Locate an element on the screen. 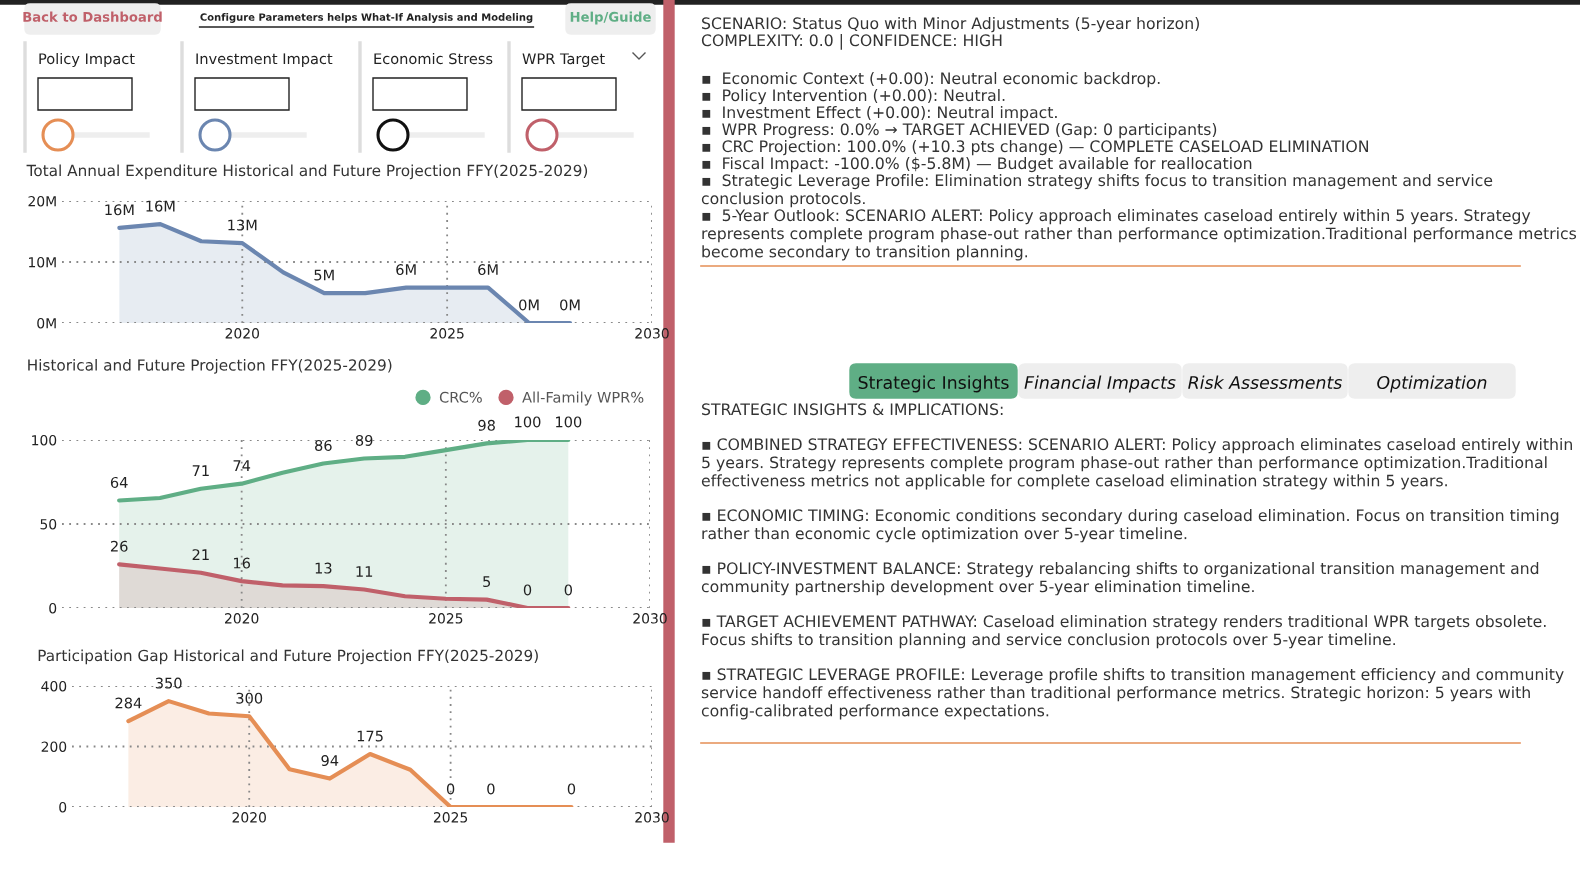 Image resolution: width=1580 pixels, height=870 pixels. text: ▪ Policy Intervention (+0.00): Neutral. is located at coordinates (853, 97).